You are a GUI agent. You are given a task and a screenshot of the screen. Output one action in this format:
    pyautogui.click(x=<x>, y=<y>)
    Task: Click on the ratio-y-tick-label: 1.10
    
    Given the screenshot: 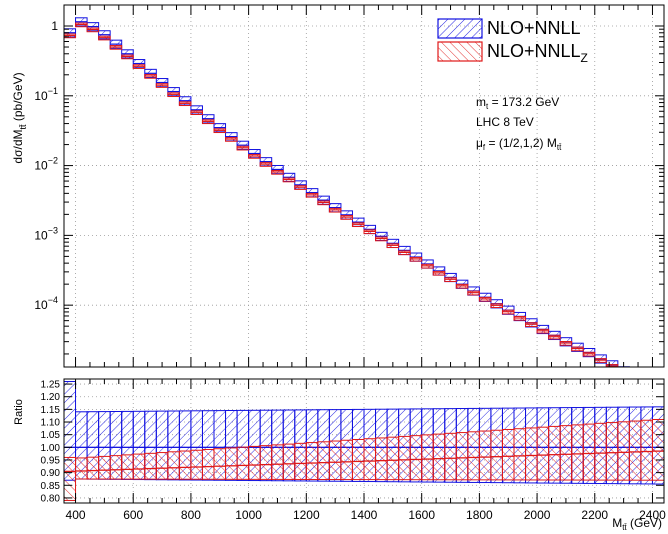 What is the action you would take?
    pyautogui.click(x=51, y=423)
    